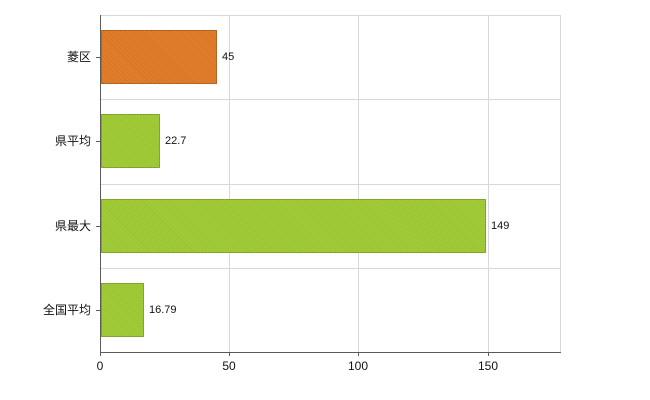 The width and height of the screenshot is (650, 400). I want to click on category-label: 菱区, so click(78, 57).